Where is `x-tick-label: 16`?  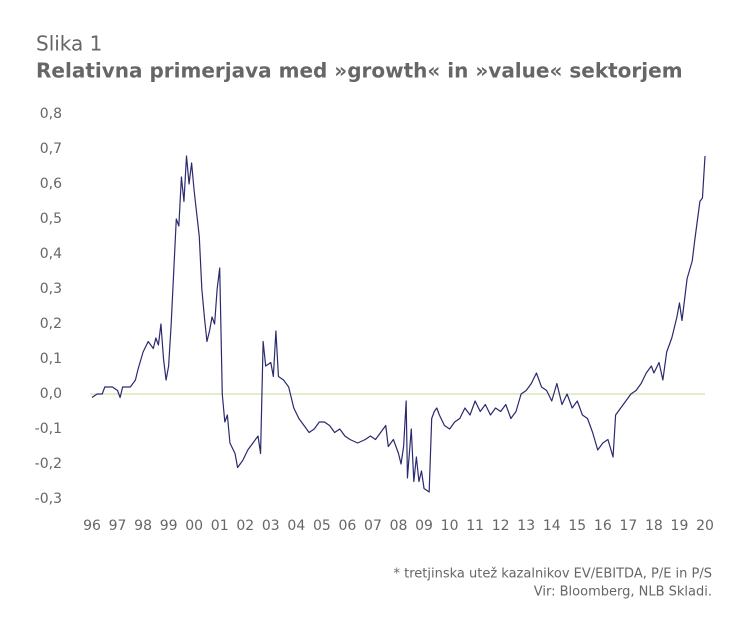 x-tick-label: 16 is located at coordinates (603, 526).